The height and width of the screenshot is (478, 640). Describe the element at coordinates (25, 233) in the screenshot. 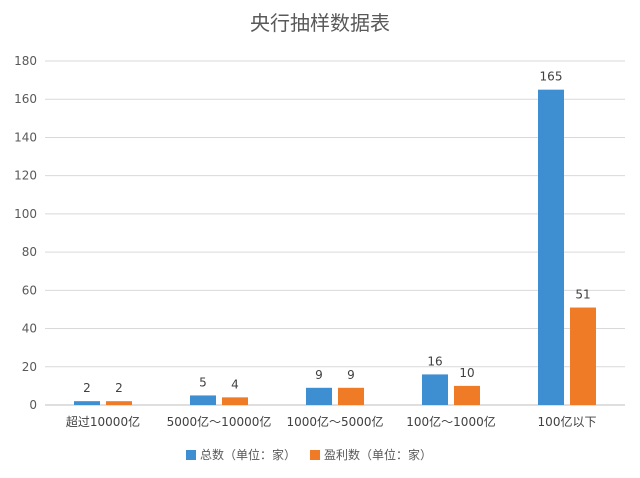

I see `y-axis: 0 20 40 60 80 100 120 140 160 180` at that location.